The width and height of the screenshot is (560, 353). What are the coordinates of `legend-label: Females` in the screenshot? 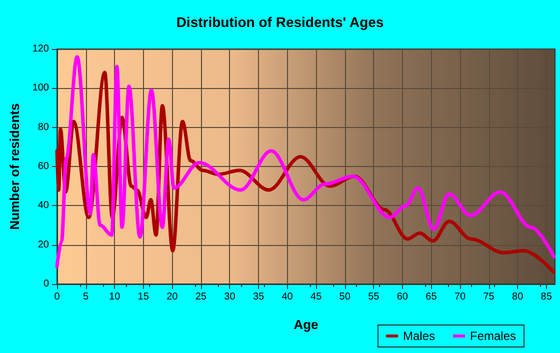 It's located at (493, 336).